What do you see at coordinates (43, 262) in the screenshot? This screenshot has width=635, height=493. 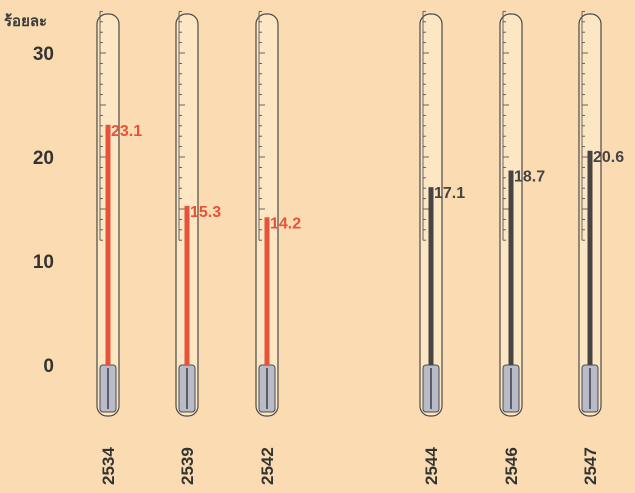 I see `y-tick-label: 10` at bounding box center [43, 262].